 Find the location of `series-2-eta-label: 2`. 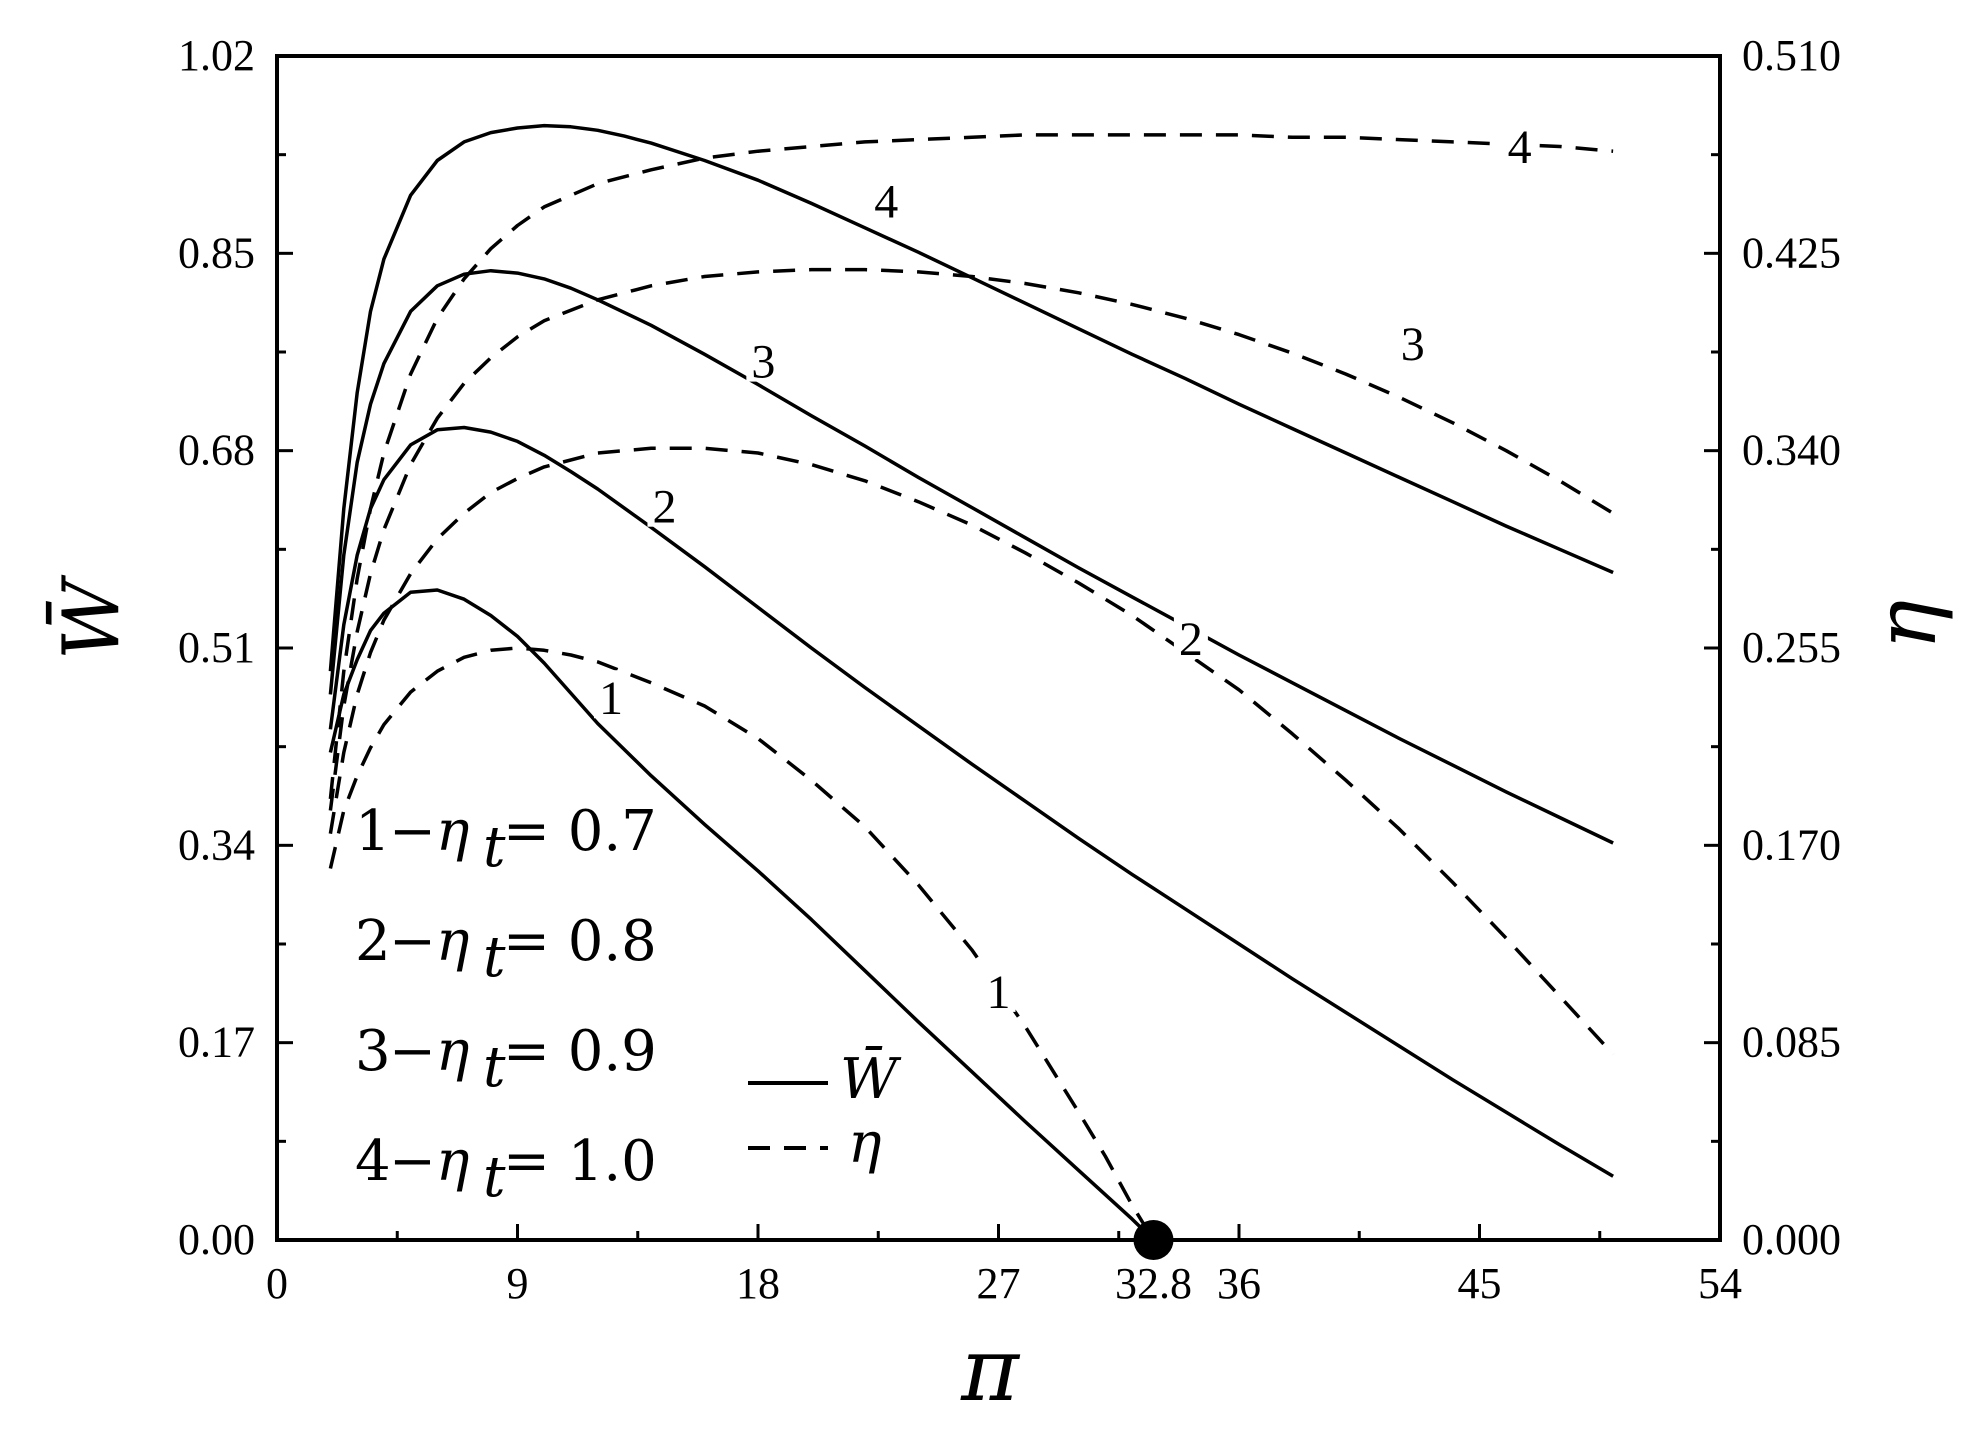

series-2-eta-label: 2 is located at coordinates (1191, 639).